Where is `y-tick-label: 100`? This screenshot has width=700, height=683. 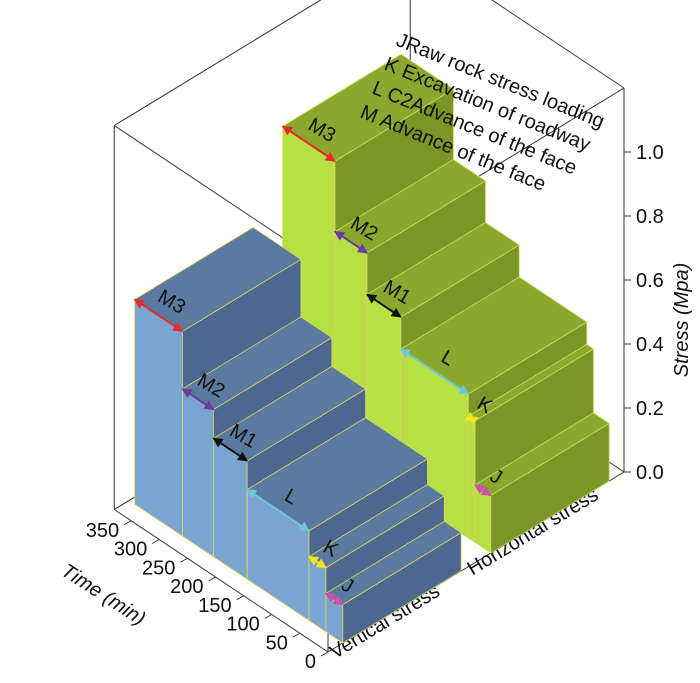
y-tick-label: 100 is located at coordinates (242, 625).